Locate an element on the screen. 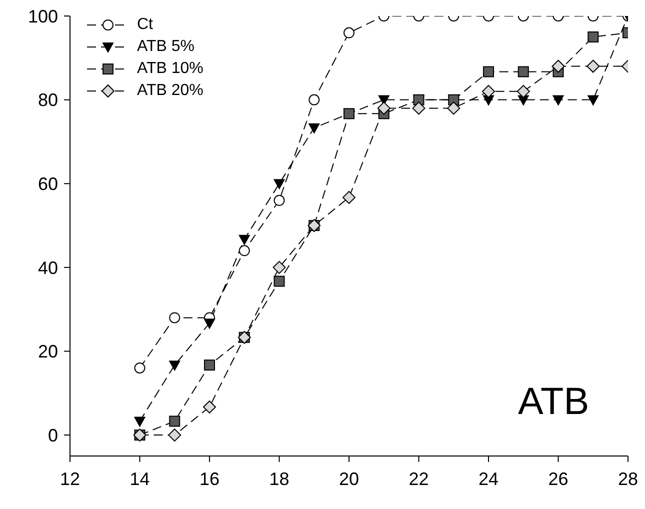 This screenshot has height=509, width=645. legend-label: ATB 10% is located at coordinates (170, 69).